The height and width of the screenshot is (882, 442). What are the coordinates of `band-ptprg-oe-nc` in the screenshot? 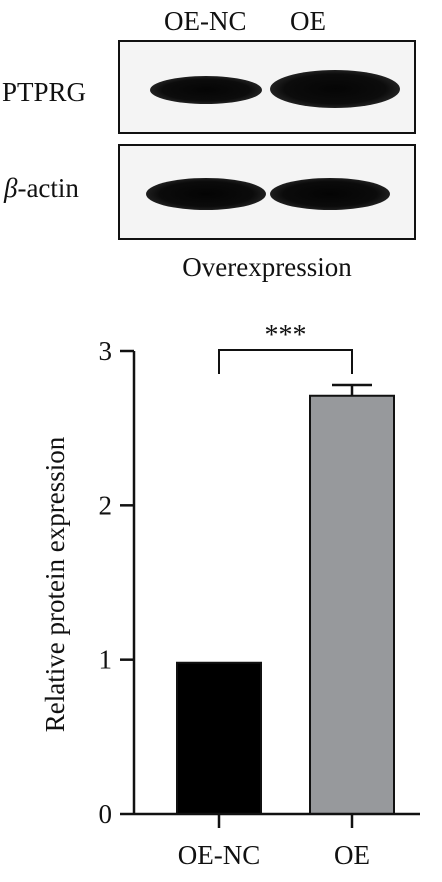 It's located at (206, 90).